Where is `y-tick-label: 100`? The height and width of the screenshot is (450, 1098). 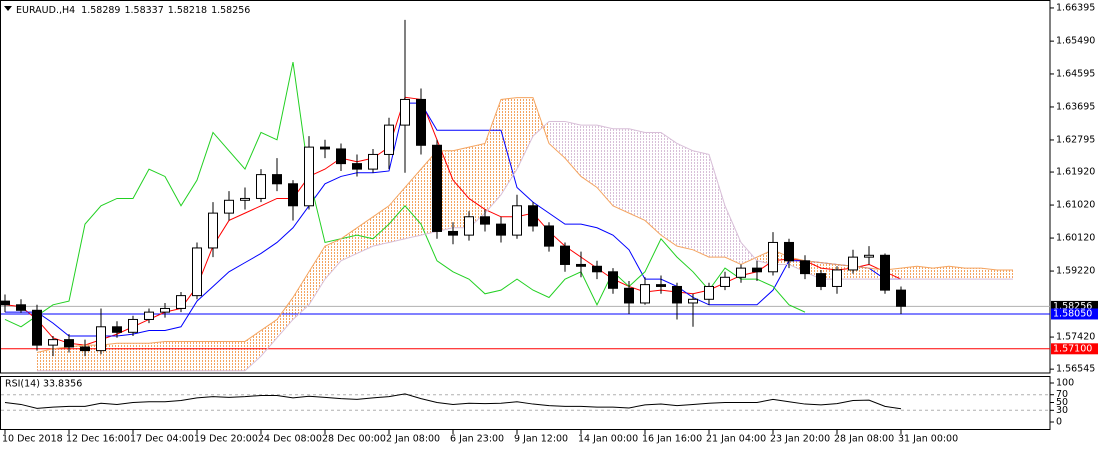 y-tick-label: 100 is located at coordinates (1065, 383).